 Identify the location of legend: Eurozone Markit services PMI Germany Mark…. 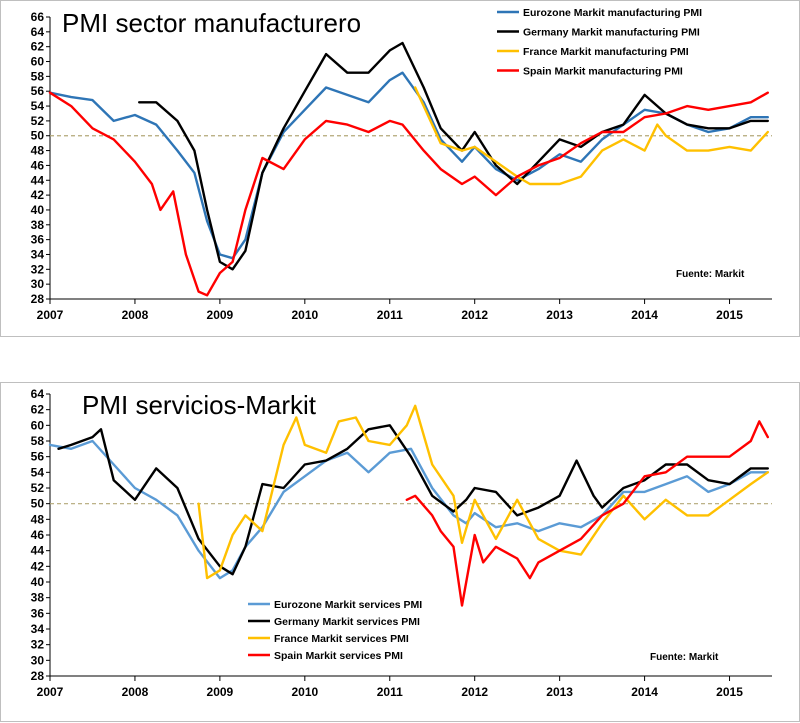
(335, 630).